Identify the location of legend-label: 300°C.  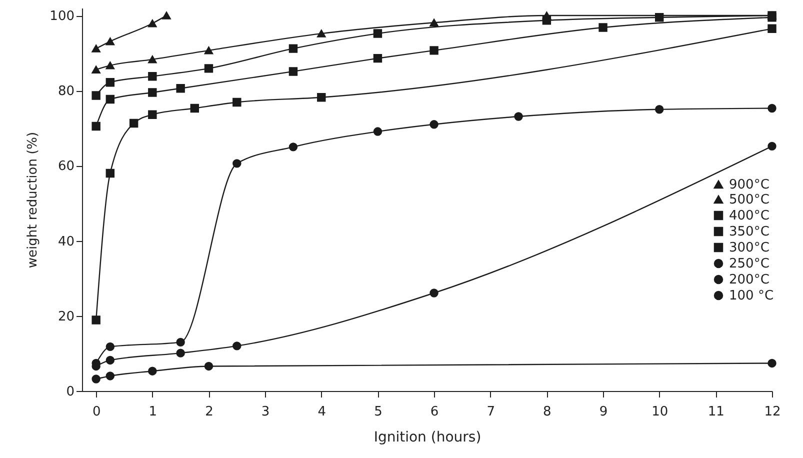
(749, 248).